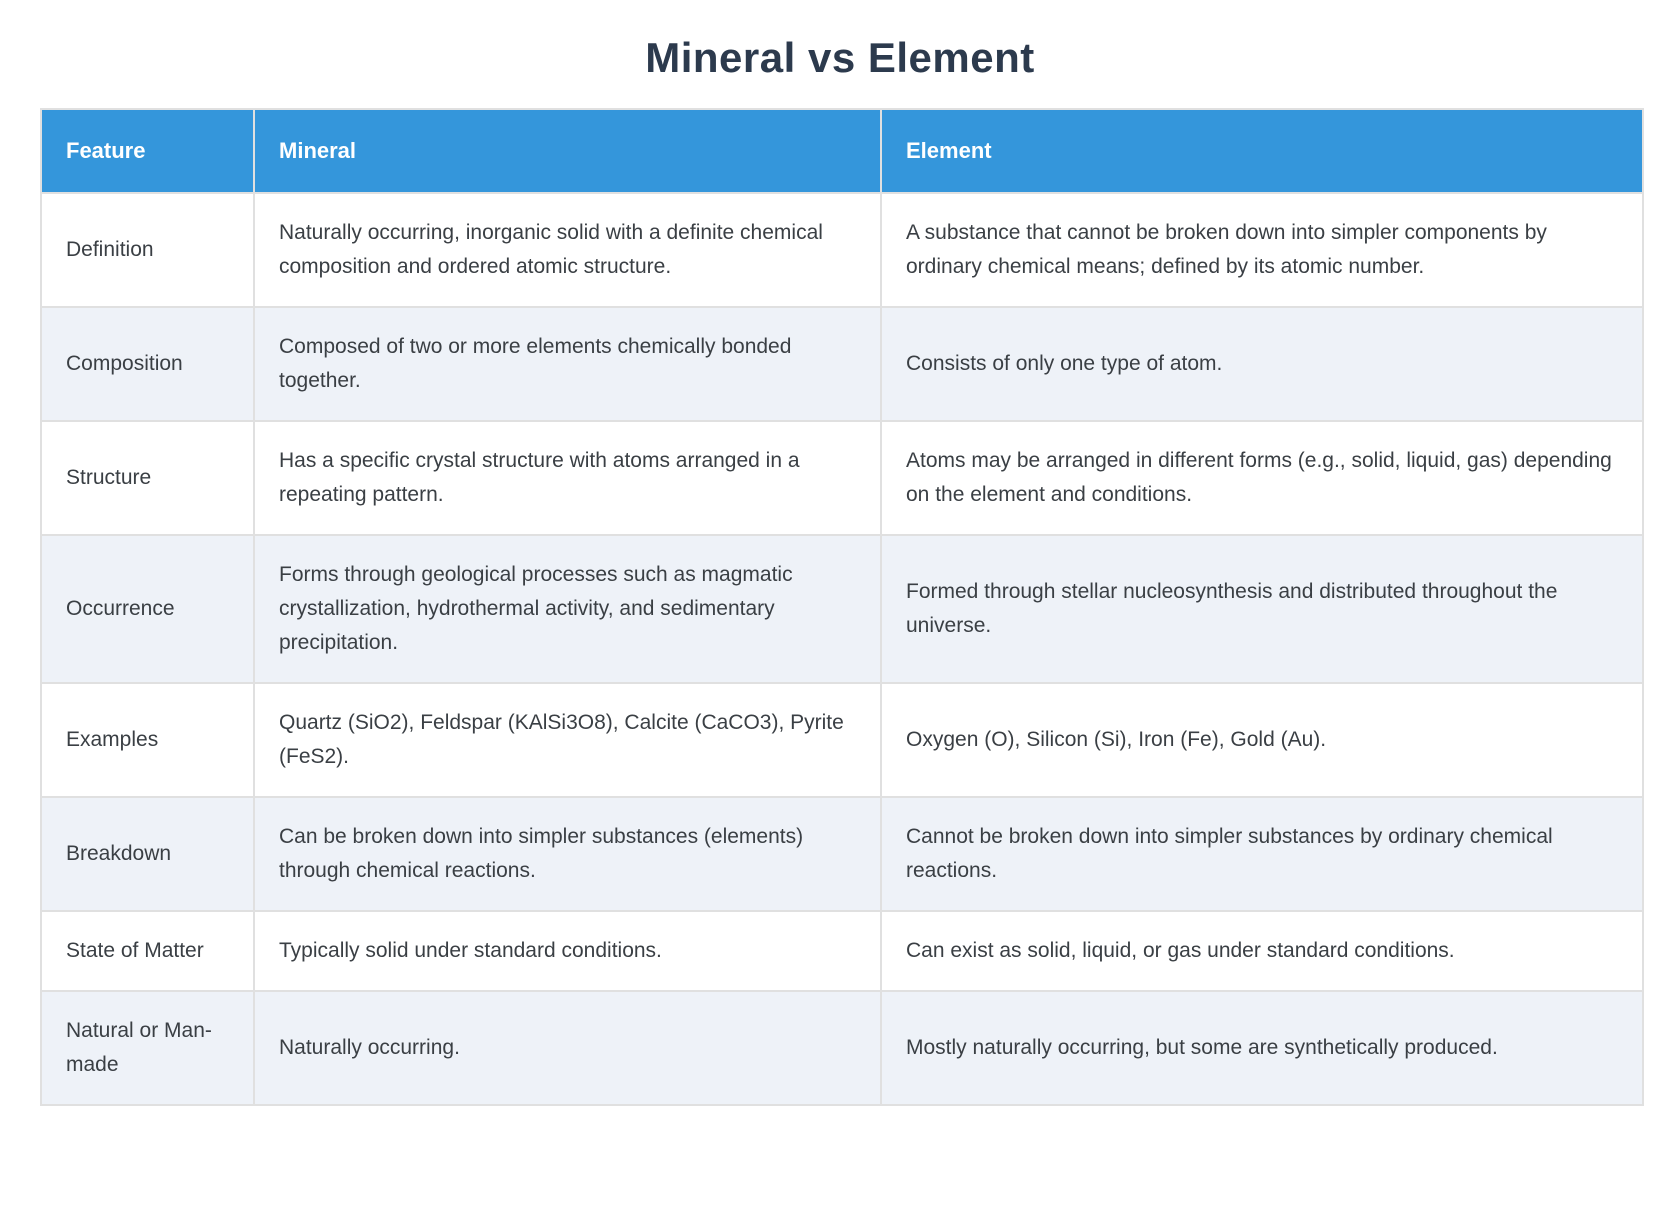 The height and width of the screenshot is (1226, 1680). I want to click on cell-feature: Composition, so click(147, 364).